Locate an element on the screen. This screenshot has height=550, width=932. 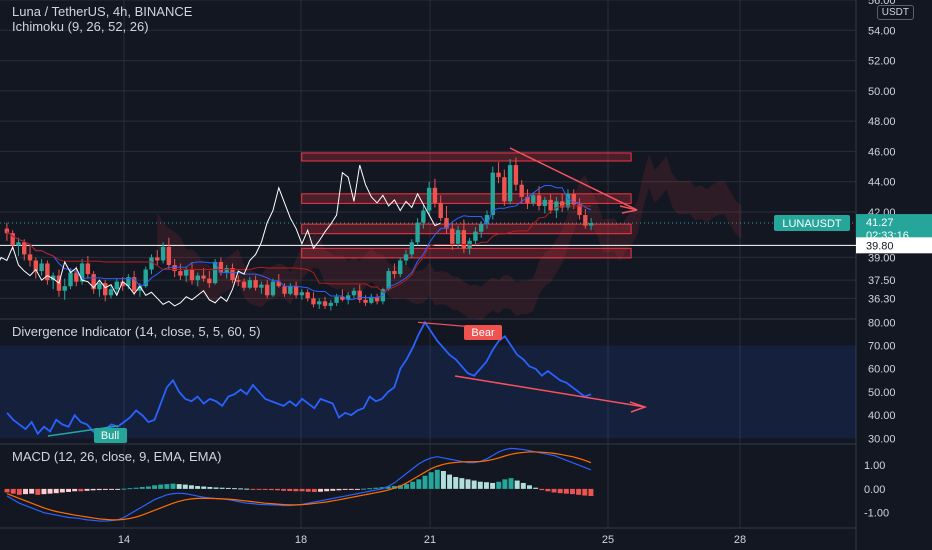
divergence-tick-label: 60.00 is located at coordinates (882, 370).